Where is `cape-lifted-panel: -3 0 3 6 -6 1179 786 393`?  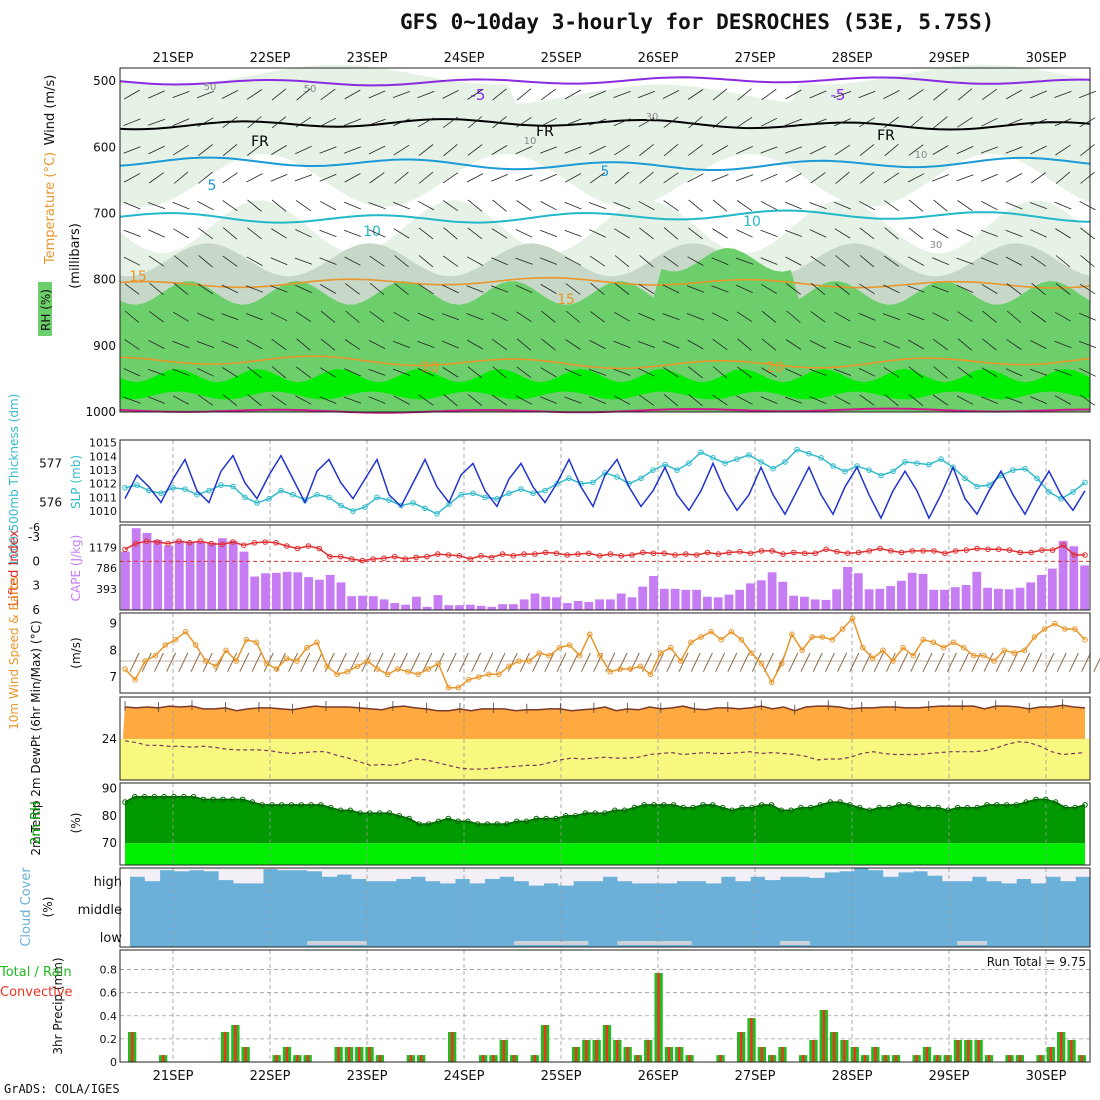 cape-lifted-panel: -3 0 3 6 -6 1179 786 393 is located at coordinates (559, 569).